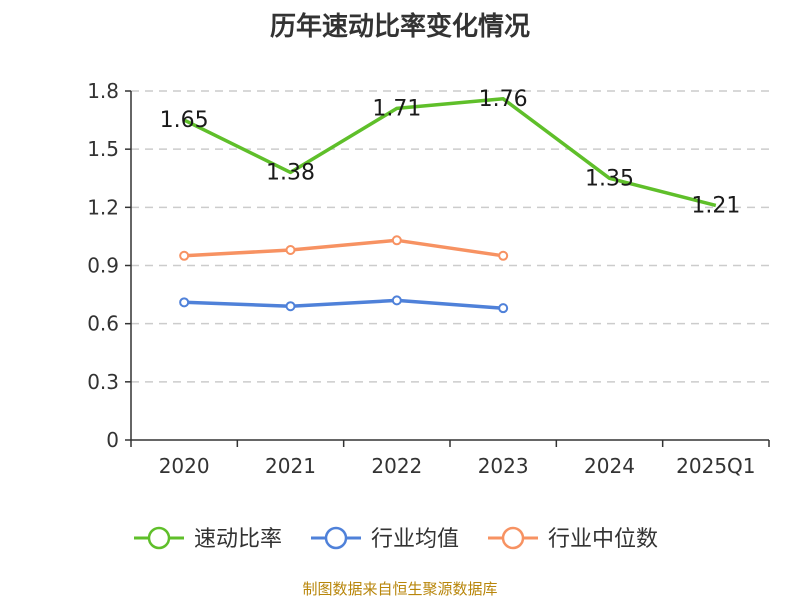 The width and height of the screenshot is (800, 600). What do you see at coordinates (238, 539) in the screenshot?
I see `legend-label: 速动比率` at bounding box center [238, 539].